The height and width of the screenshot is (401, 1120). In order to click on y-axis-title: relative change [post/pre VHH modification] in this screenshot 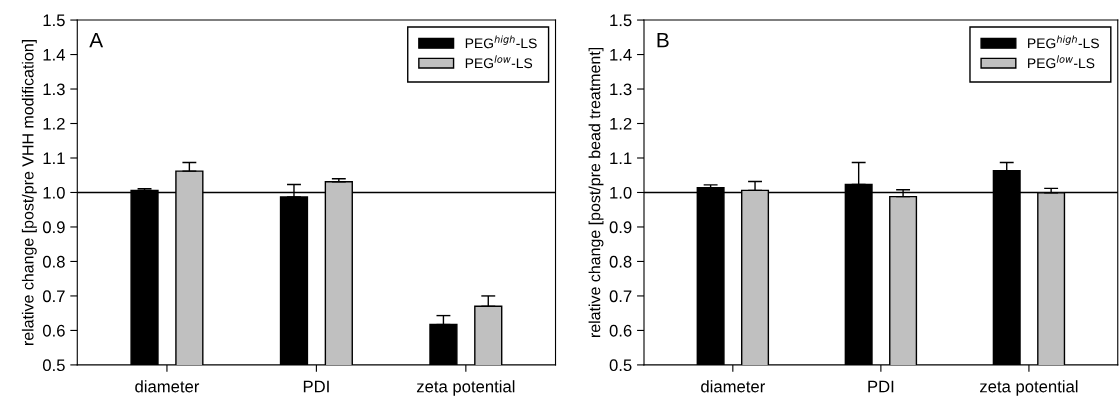, I will do `click(29, 192)`.